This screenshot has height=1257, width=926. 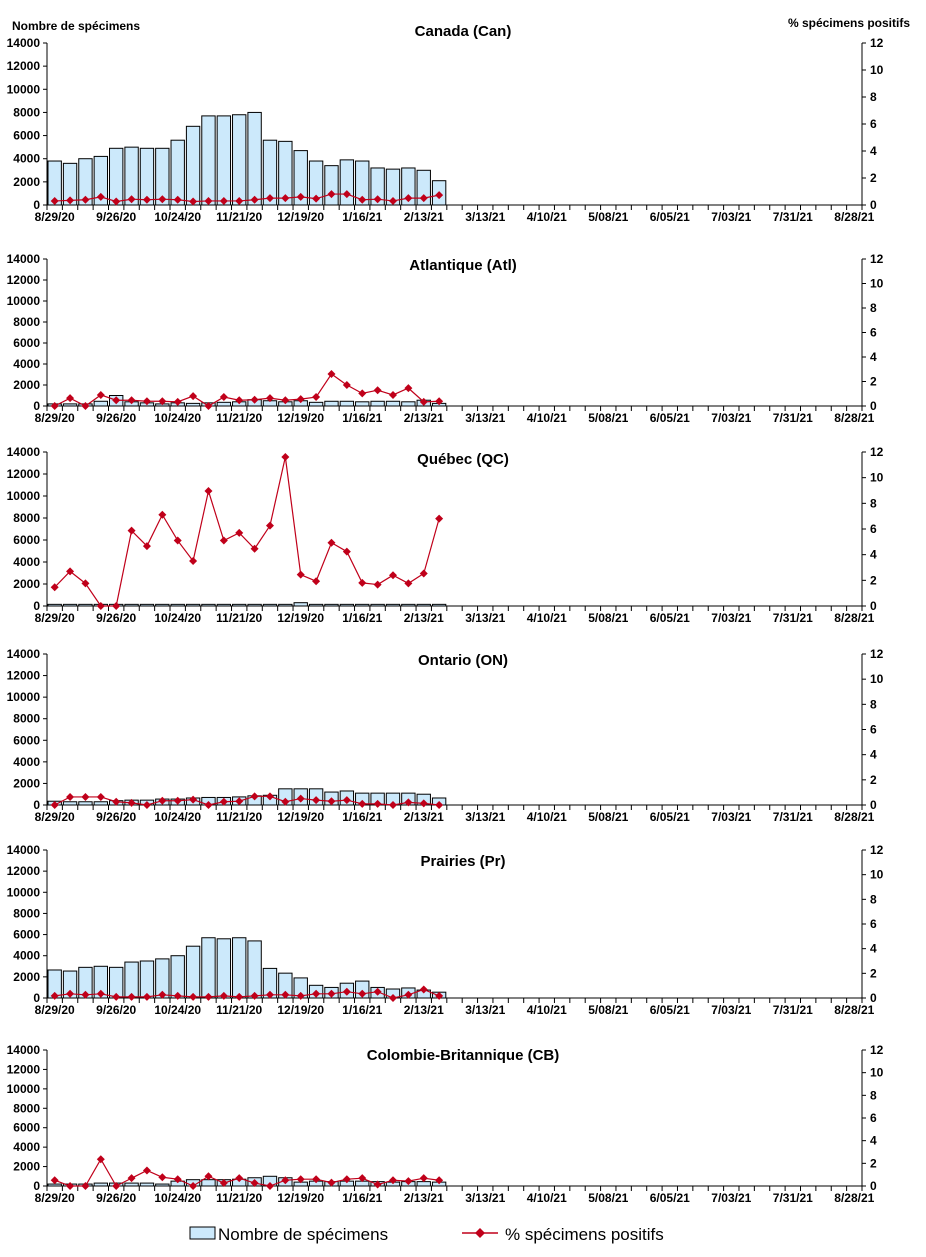 I want to click on legend-line-label: % spécimens positifs, so click(x=584, y=1234).